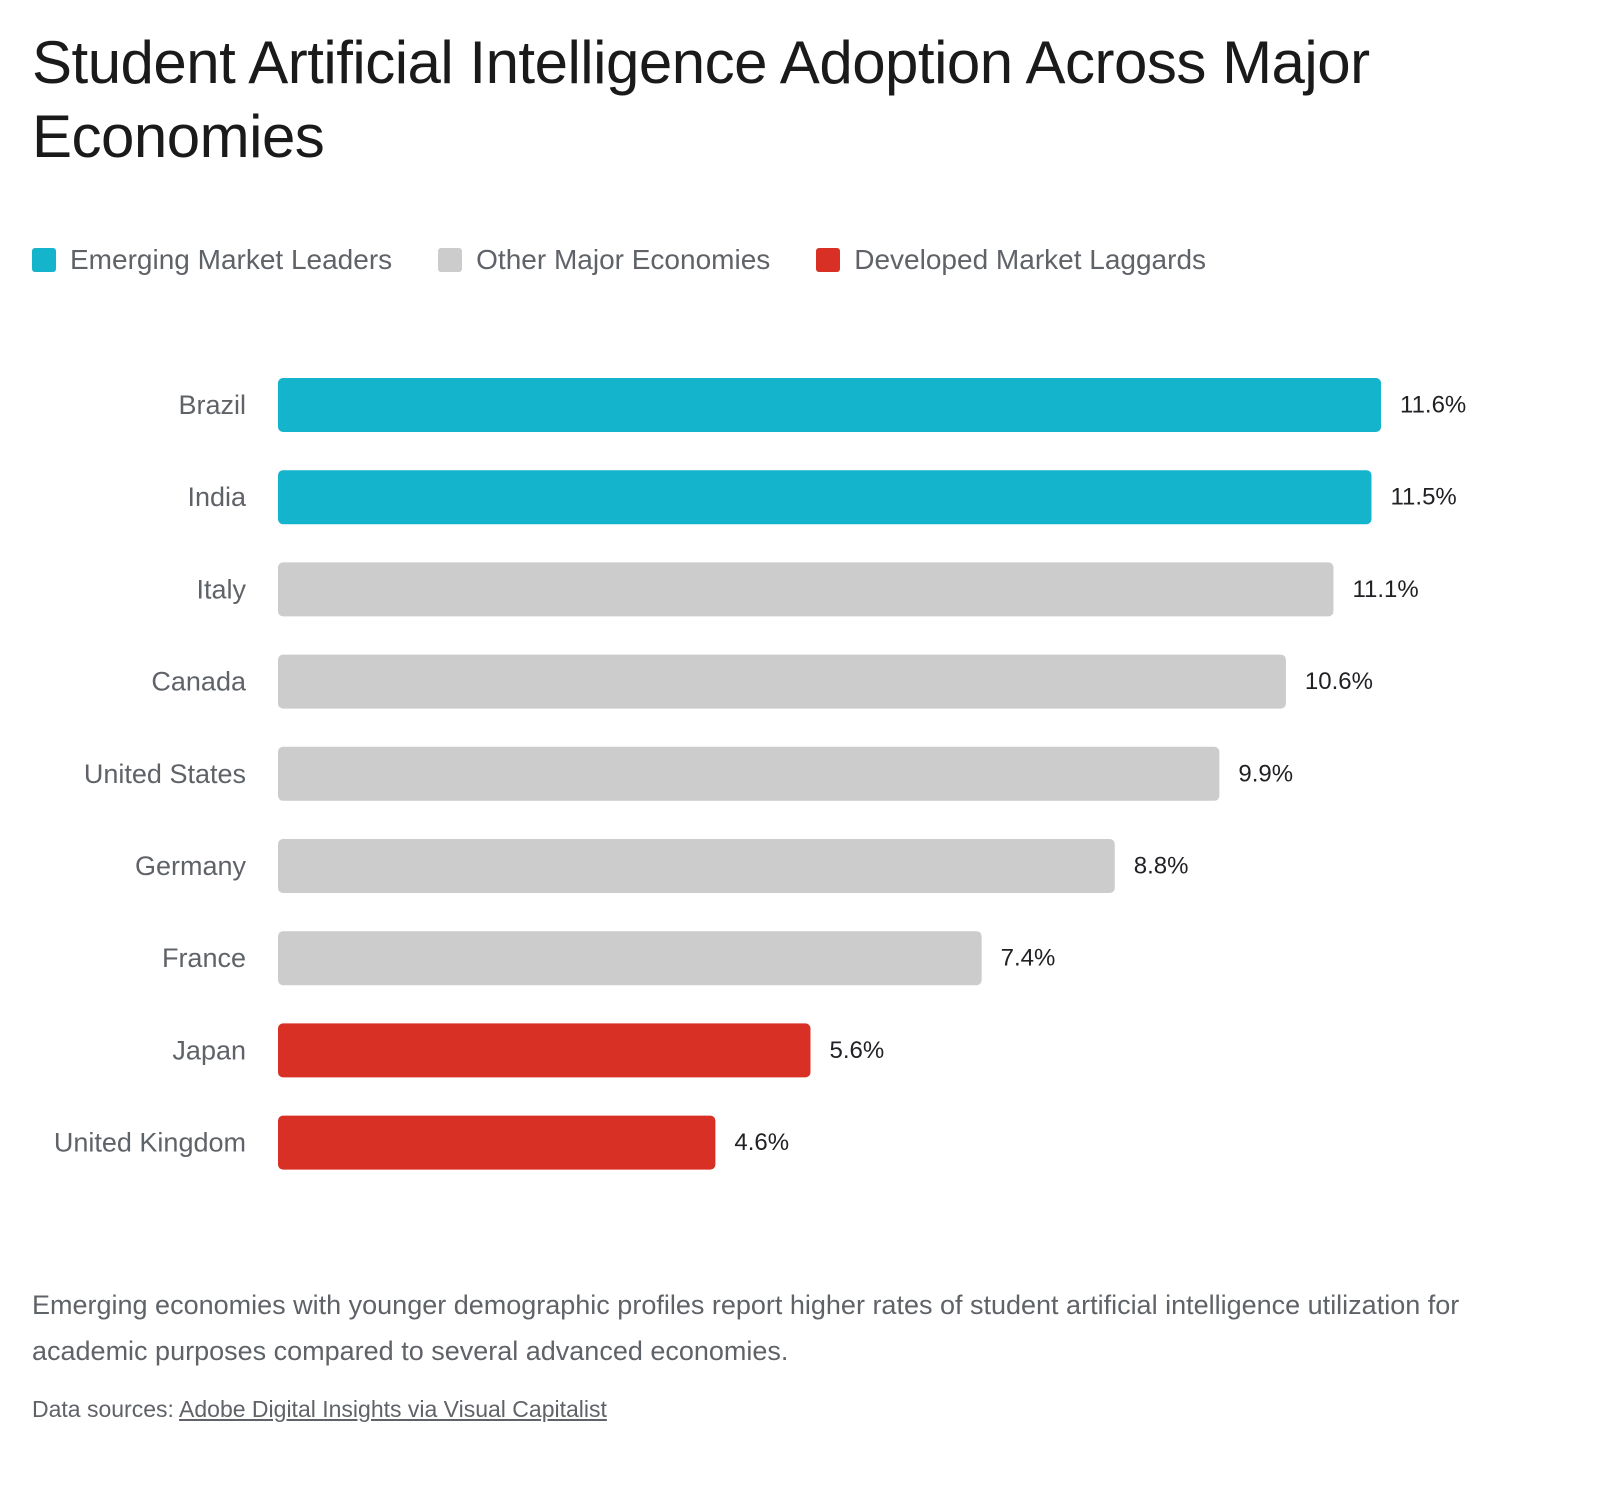 The width and height of the screenshot is (1600, 1490). Describe the element at coordinates (1030, 259) in the screenshot. I see `legend-label-laggards: Developed Market Laggards` at that location.